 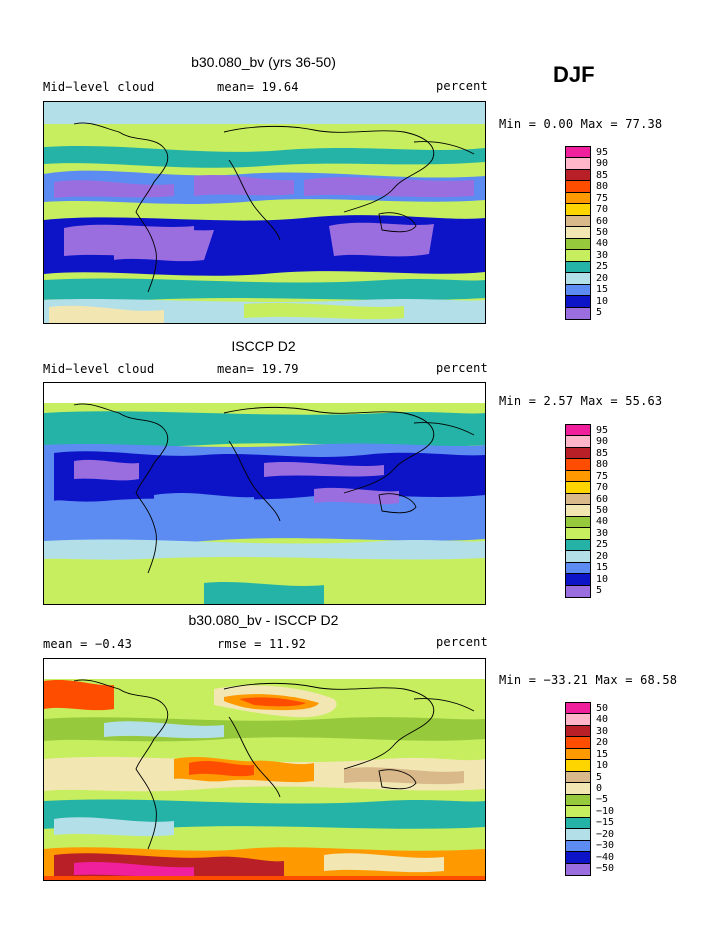 I want to click on colorbar-tick-label: −10, so click(x=605, y=811).